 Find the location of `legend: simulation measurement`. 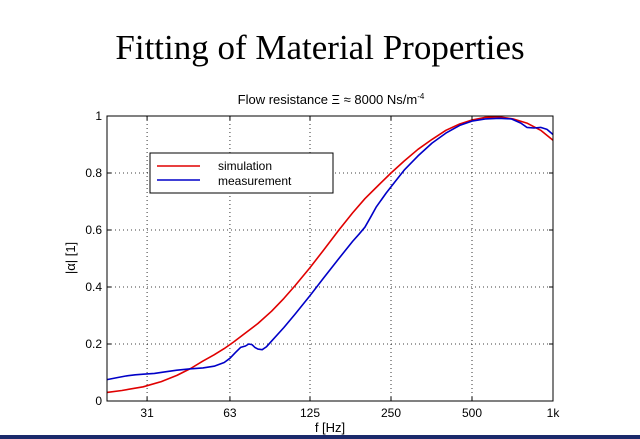

legend: simulation measurement is located at coordinates (241, 173).